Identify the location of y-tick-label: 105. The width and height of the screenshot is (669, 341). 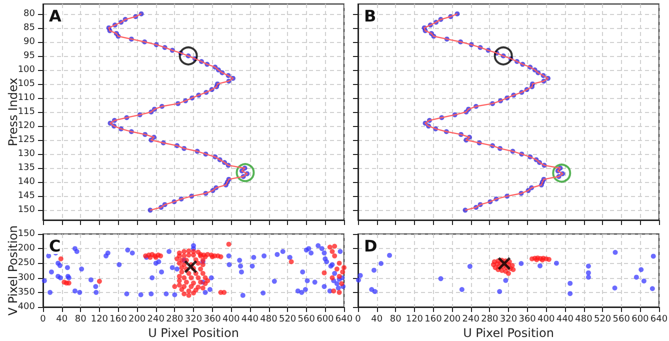
(26, 83).